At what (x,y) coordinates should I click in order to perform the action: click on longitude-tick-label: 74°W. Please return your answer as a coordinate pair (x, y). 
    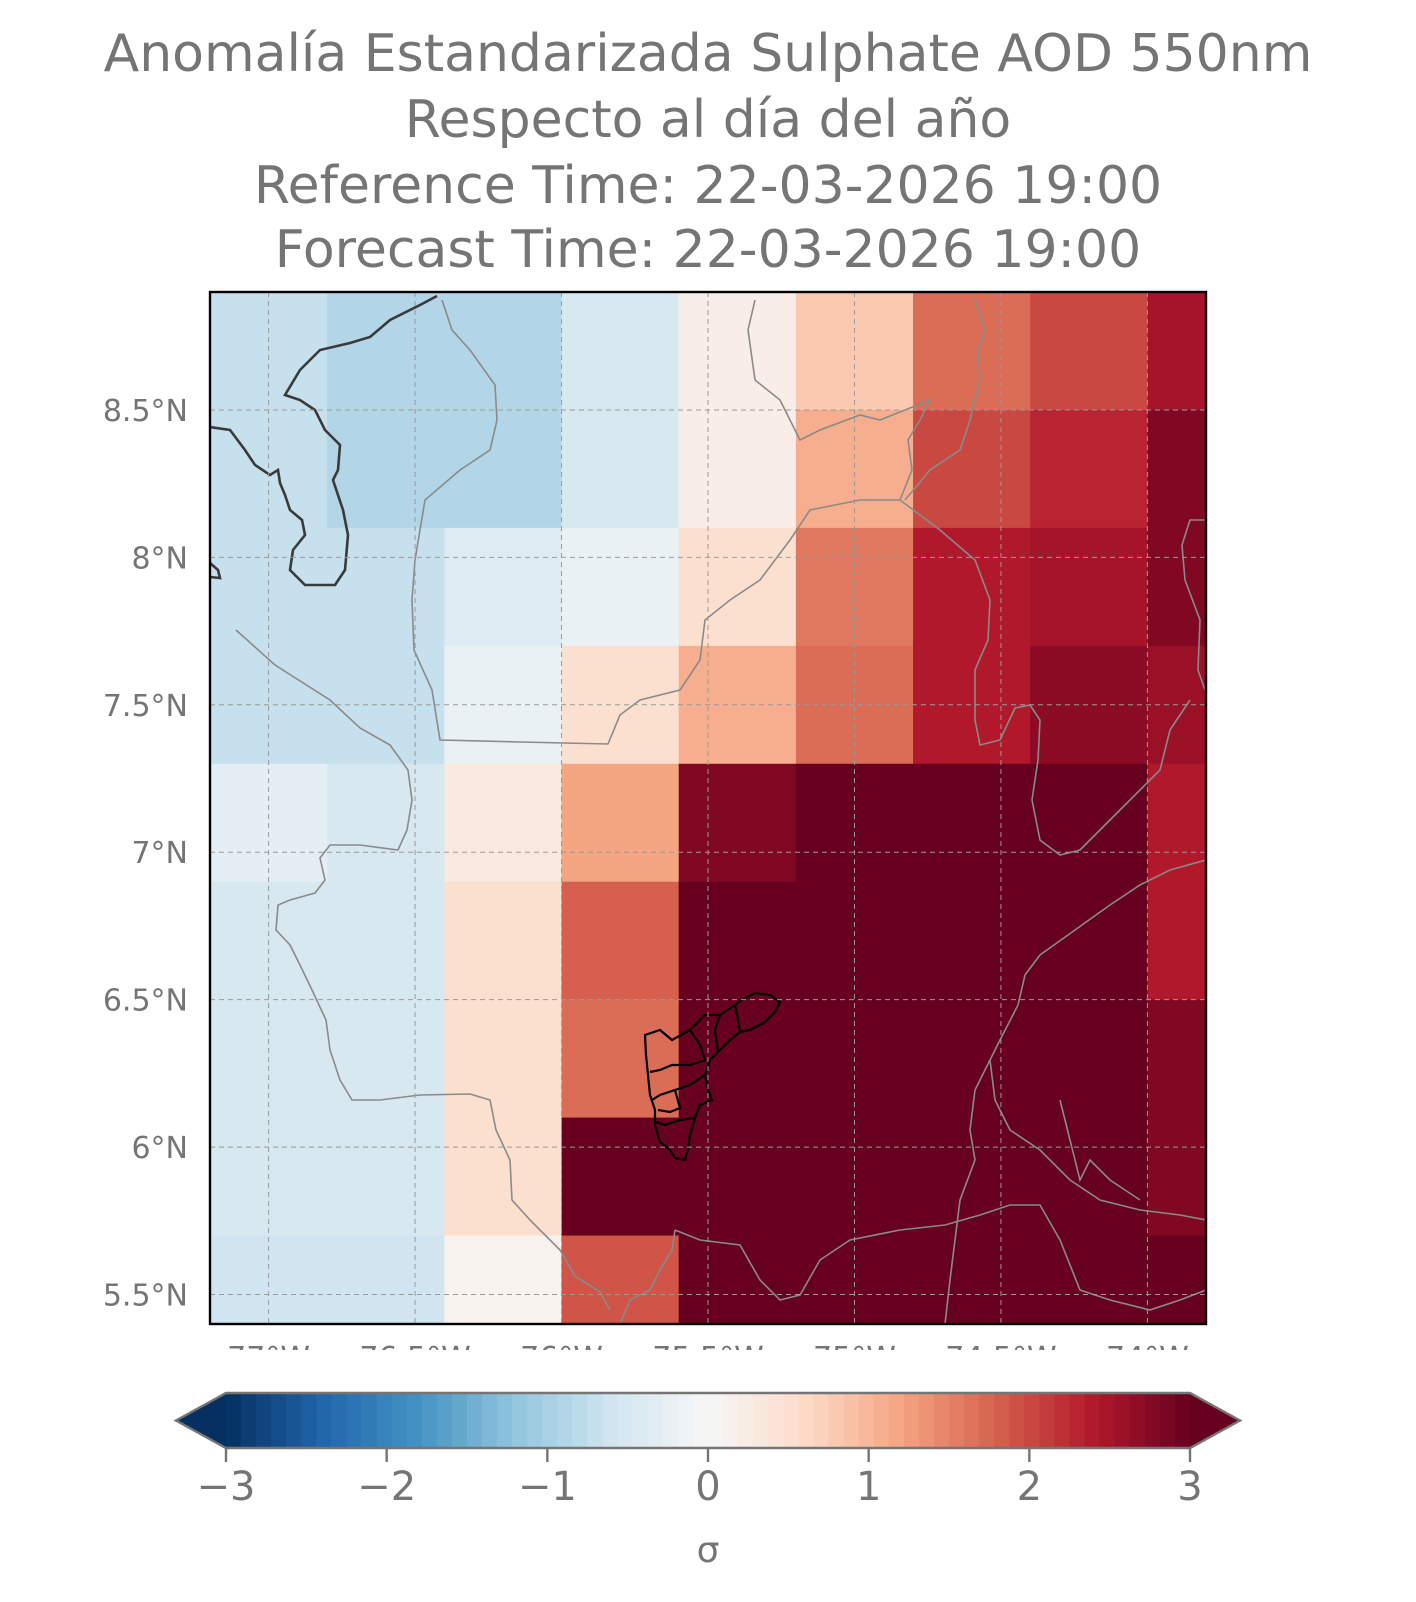
    Looking at the image, I should click on (1147, 1345).